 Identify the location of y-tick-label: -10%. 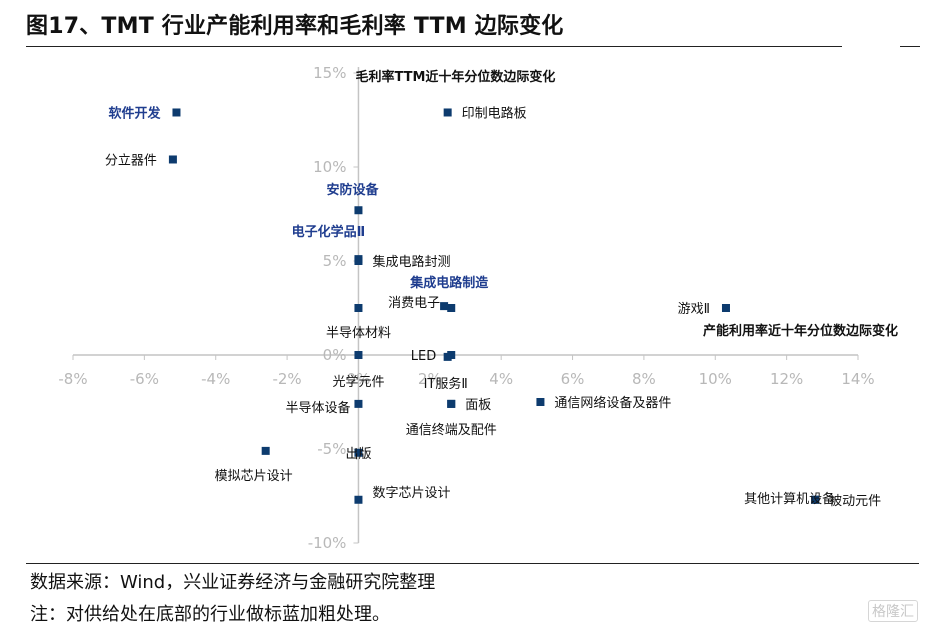
(327, 543).